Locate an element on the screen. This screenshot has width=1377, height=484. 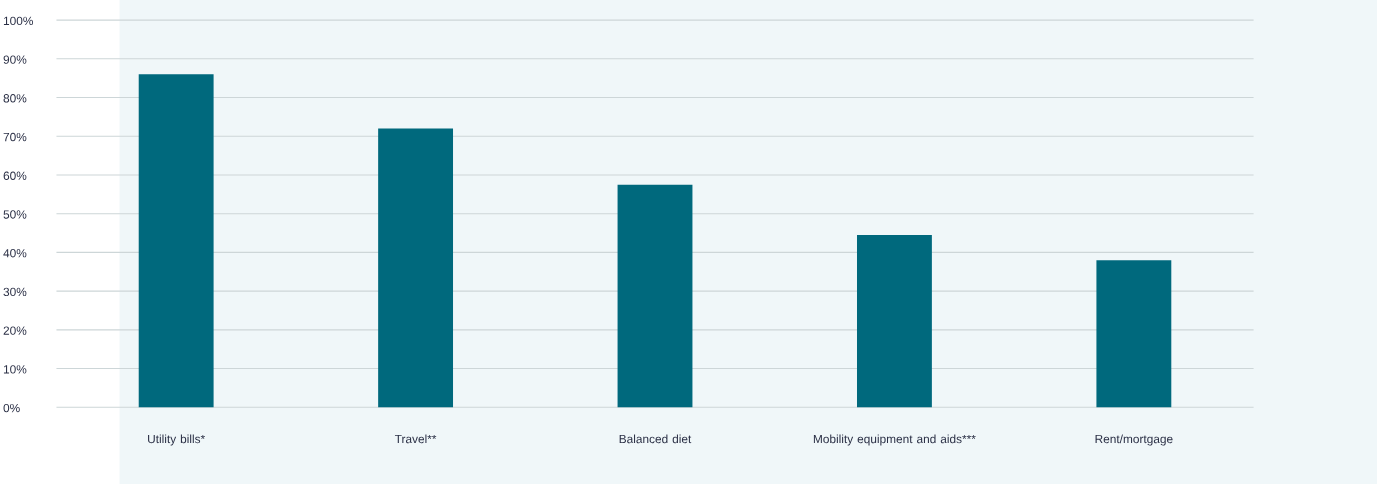
y-tick-label: 70% is located at coordinates (15, 137).